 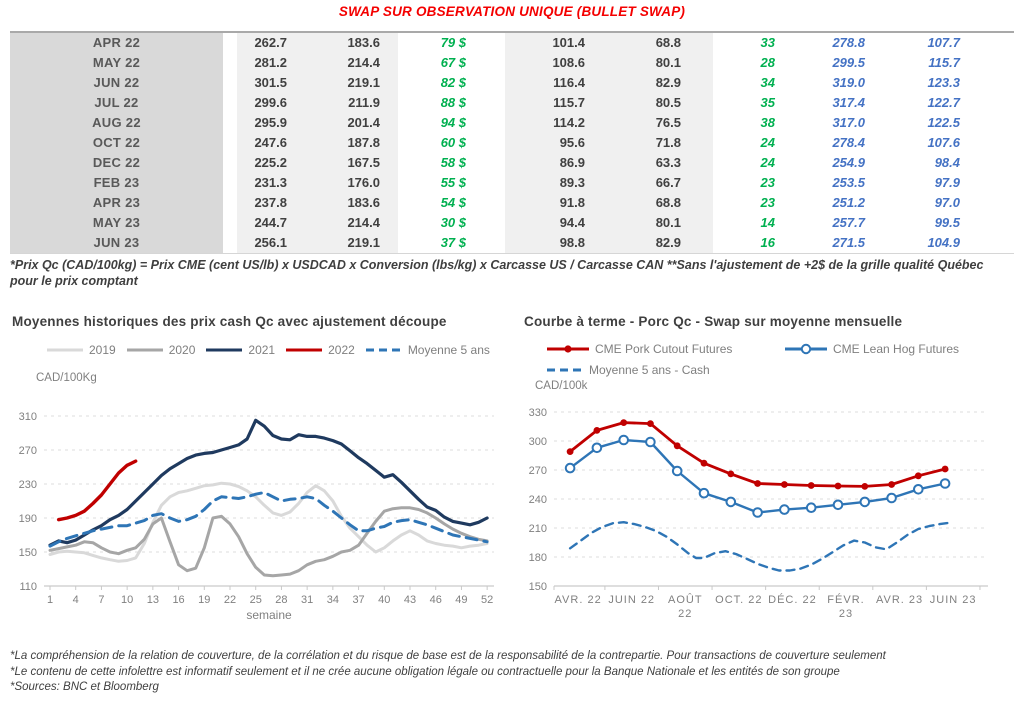 I want to click on table-row: JUN 23 256.1 219.1 37 $ 98.8 82.9 16 271.5 104.9, so click(x=512, y=243).